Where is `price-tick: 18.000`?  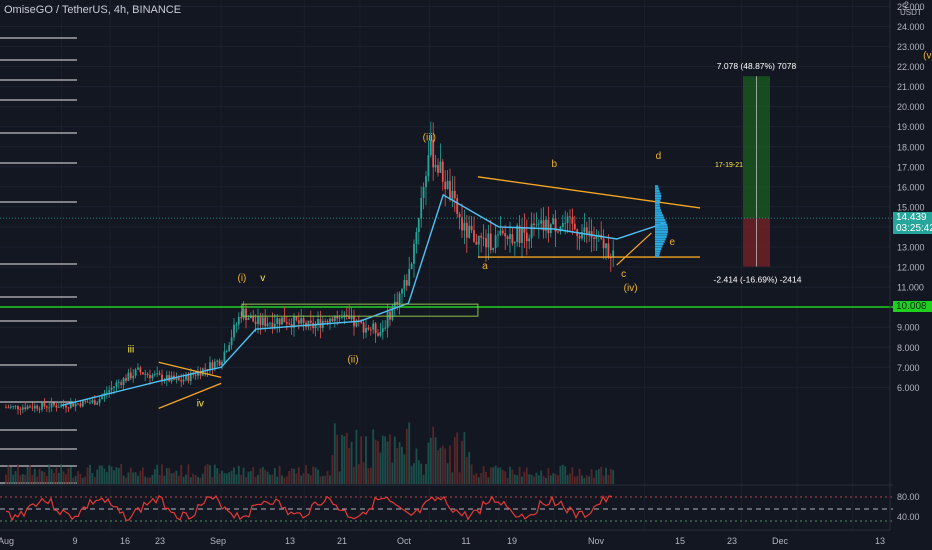 price-tick: 18.000 is located at coordinates (911, 147).